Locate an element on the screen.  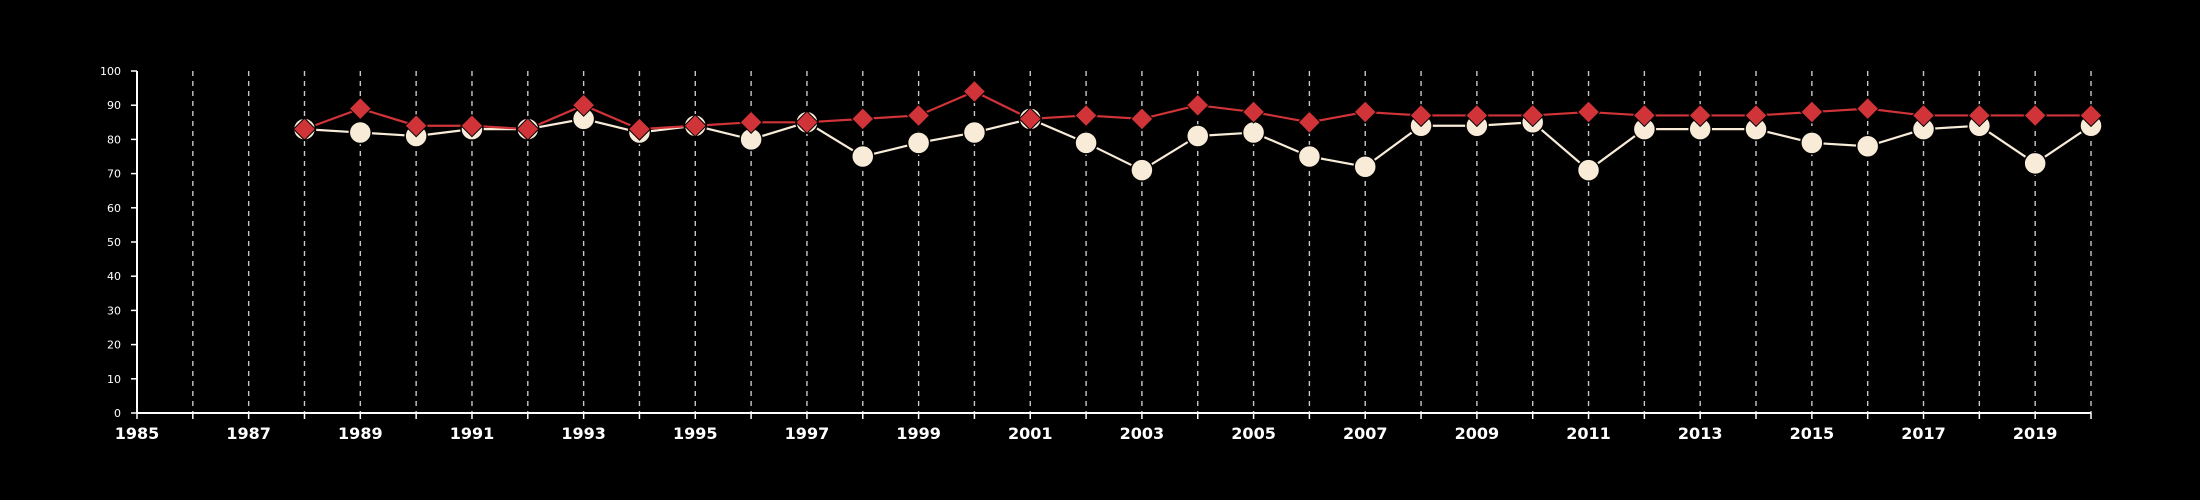
x-tick-label: 2017 is located at coordinates (1923, 433).